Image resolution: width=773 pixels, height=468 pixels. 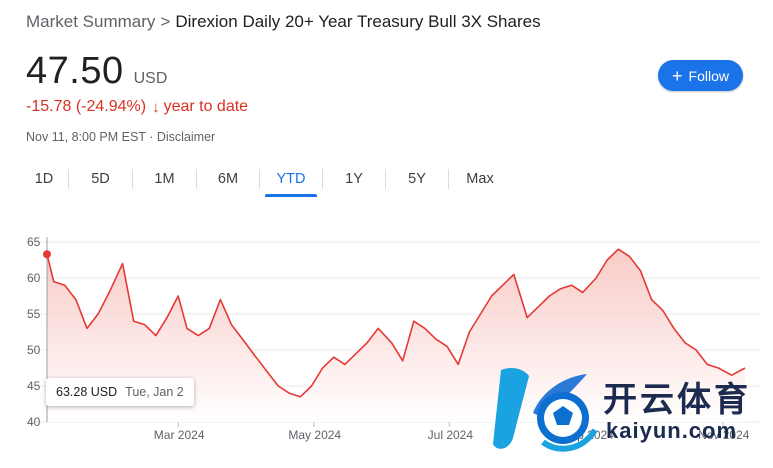 I want to click on arrow-down-icon: ↓, so click(x=156, y=107).